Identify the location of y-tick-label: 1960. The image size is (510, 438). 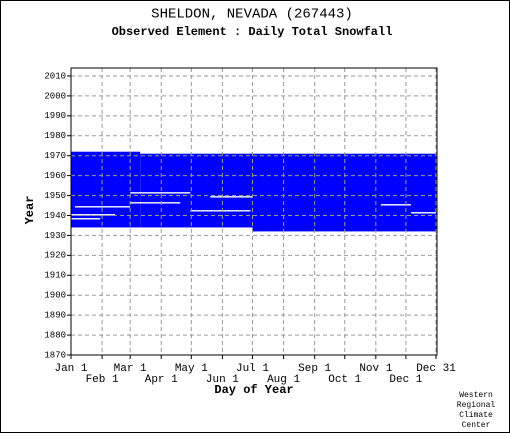
(55, 176).